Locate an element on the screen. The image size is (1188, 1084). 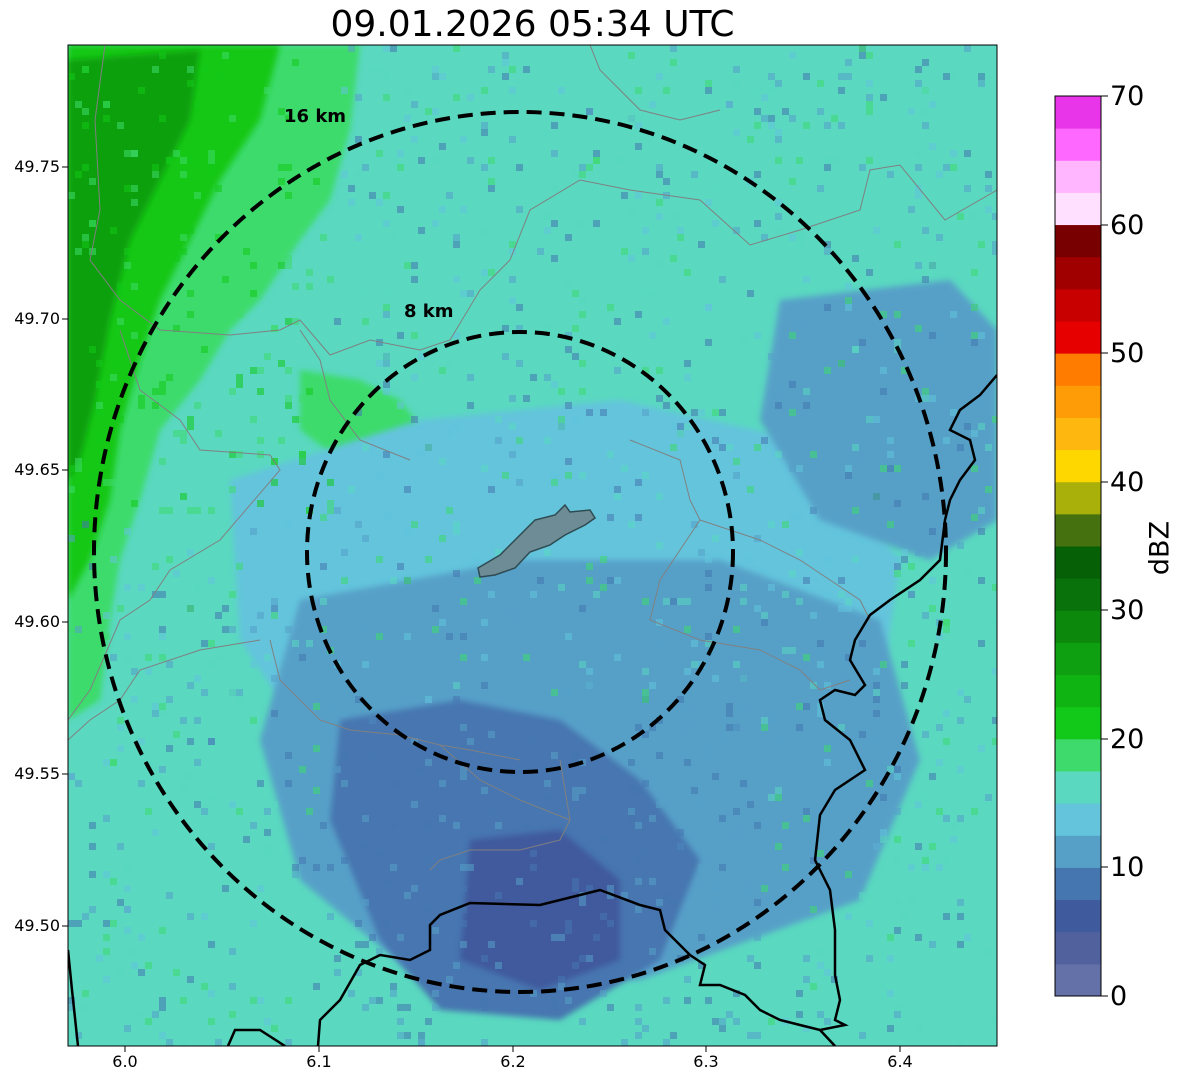
colorbar-tick-label: 20 is located at coordinates (1127, 739).